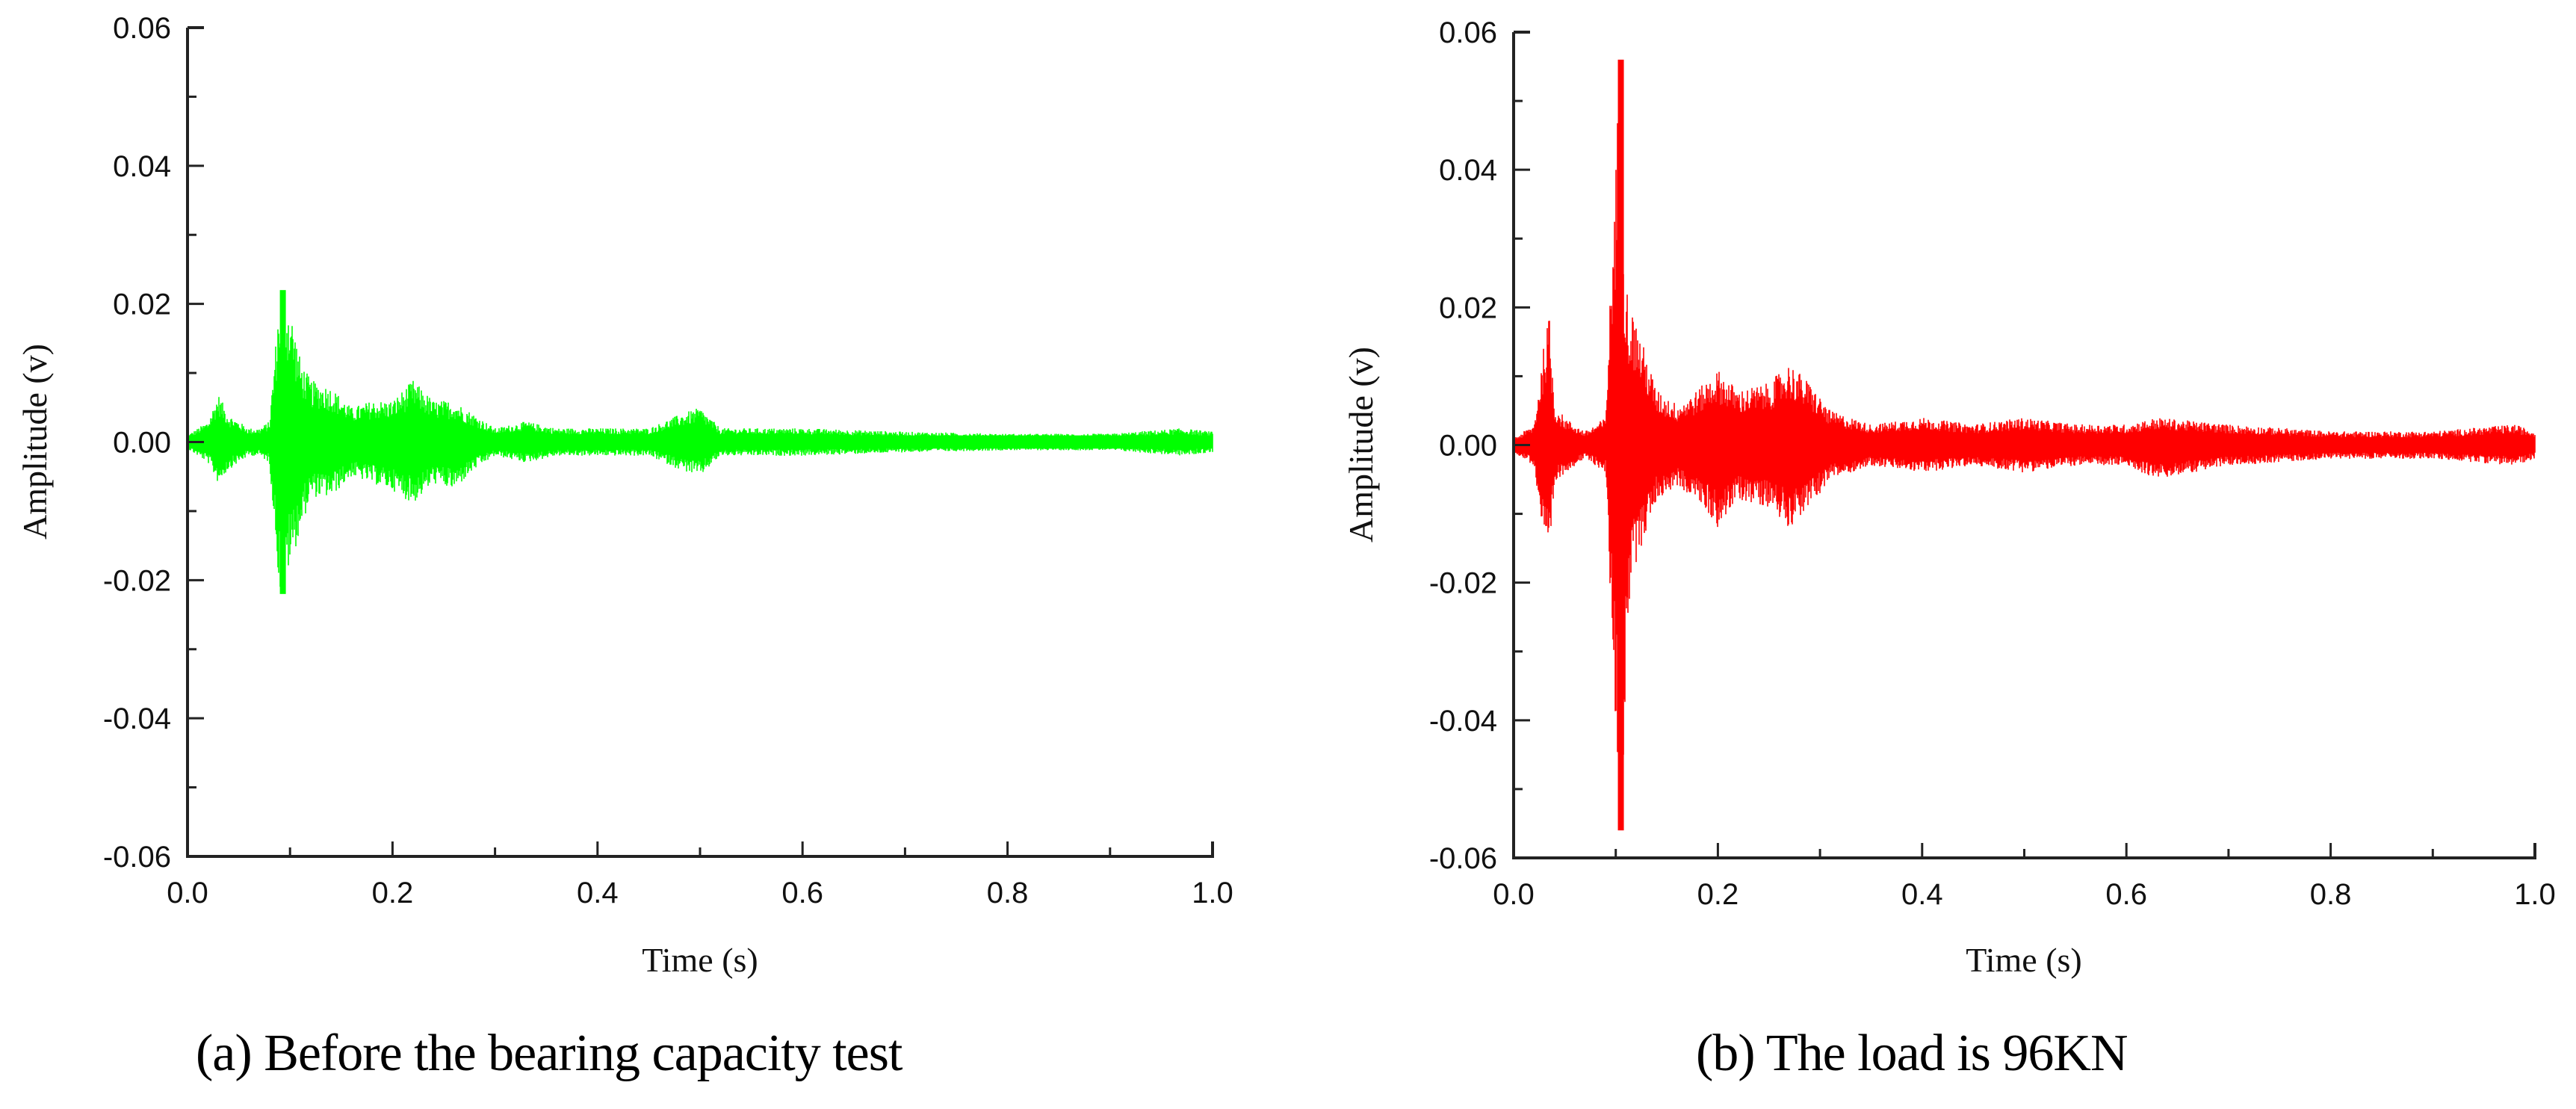 Image resolution: width=2576 pixels, height=1109 pixels. What do you see at coordinates (1912, 1053) in the screenshot?
I see `caption-b: (b) The load is 96KN` at bounding box center [1912, 1053].